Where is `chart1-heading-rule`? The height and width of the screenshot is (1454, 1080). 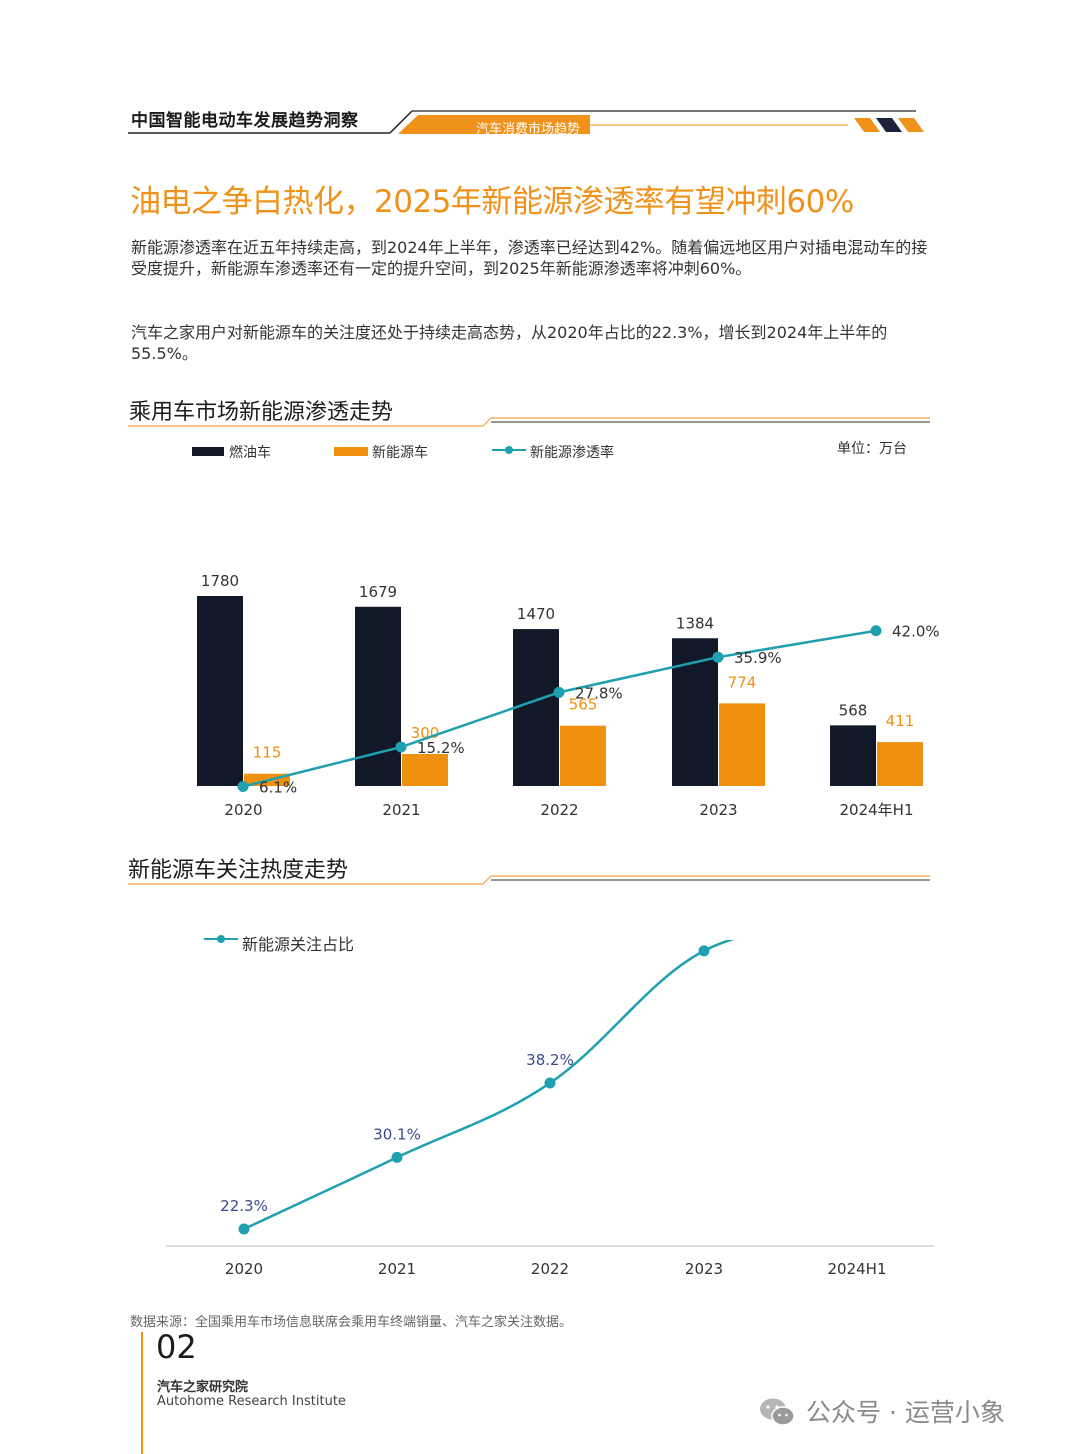
chart1-heading-rule is located at coordinates (529, 422).